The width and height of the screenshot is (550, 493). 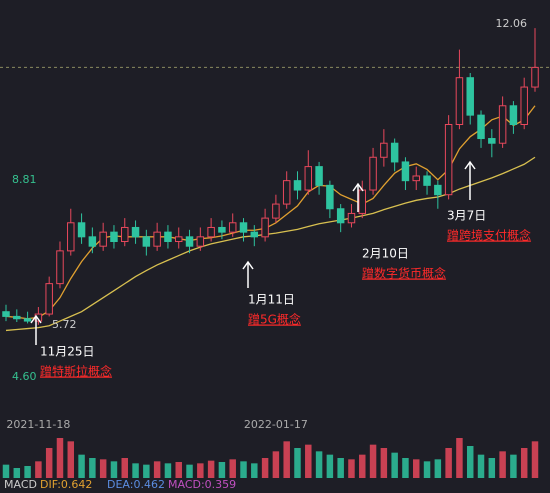 I want to click on x-tick-label: 2021-11-18, so click(x=38, y=424).